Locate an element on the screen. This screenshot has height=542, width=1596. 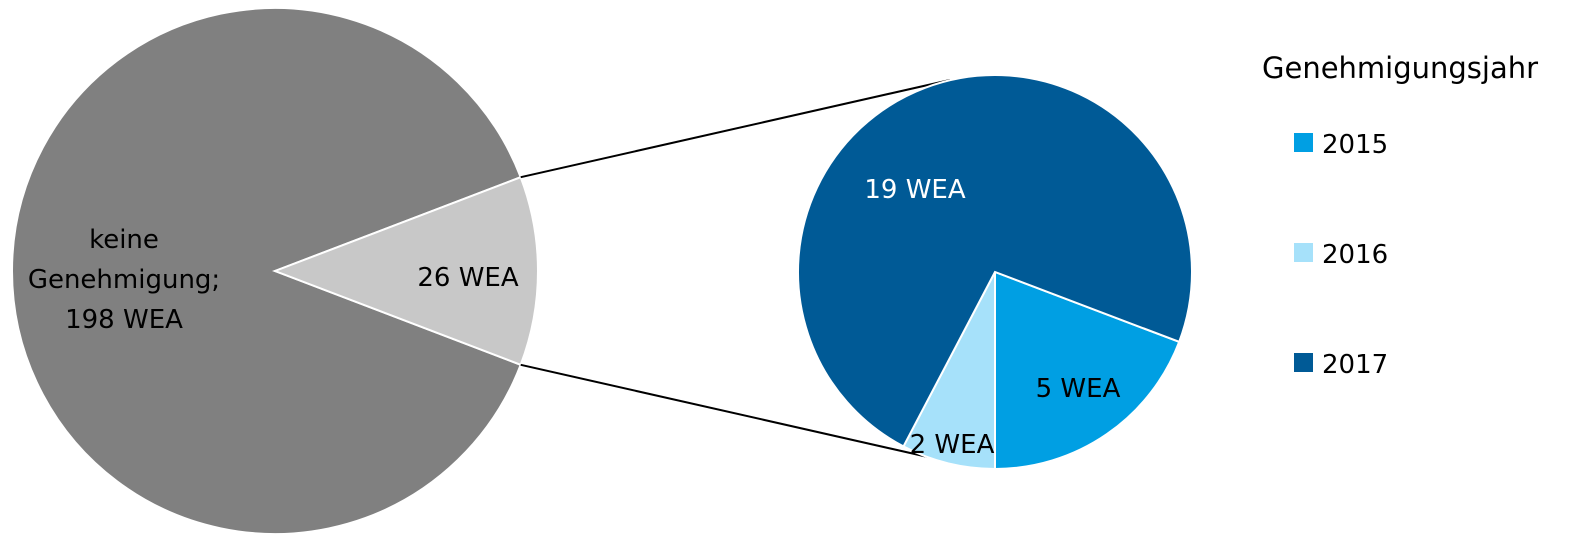
data-label-2015: 5 WEA is located at coordinates (1078, 389).